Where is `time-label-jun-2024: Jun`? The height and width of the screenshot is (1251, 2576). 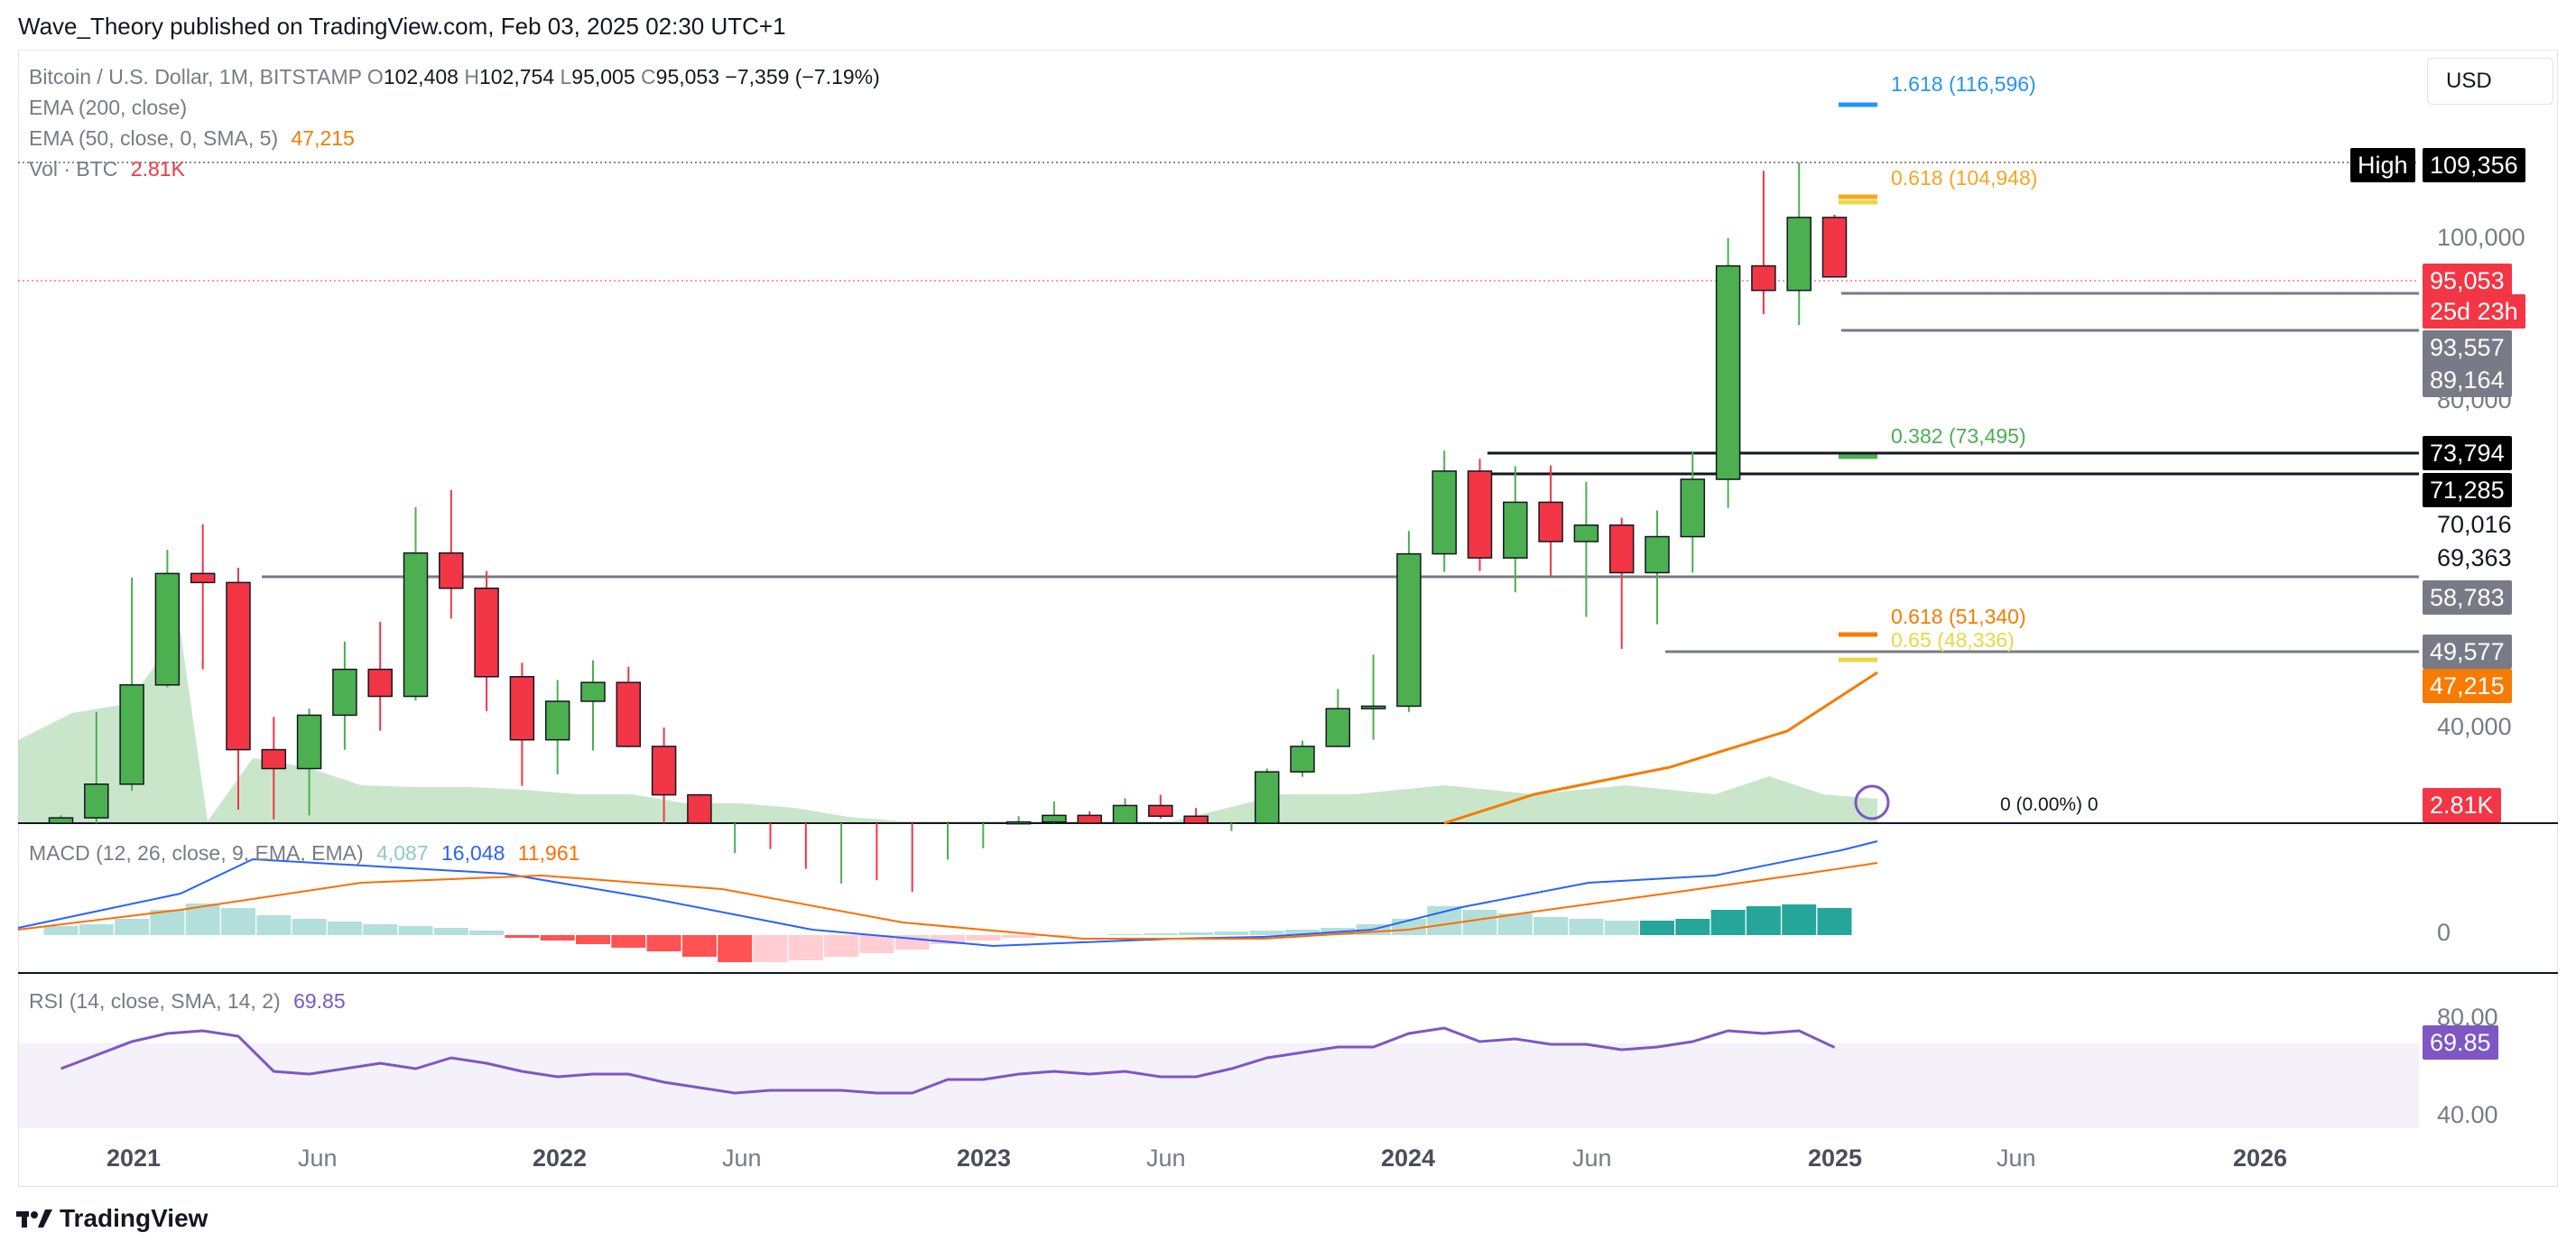 time-label-jun-2024: Jun is located at coordinates (1592, 1158).